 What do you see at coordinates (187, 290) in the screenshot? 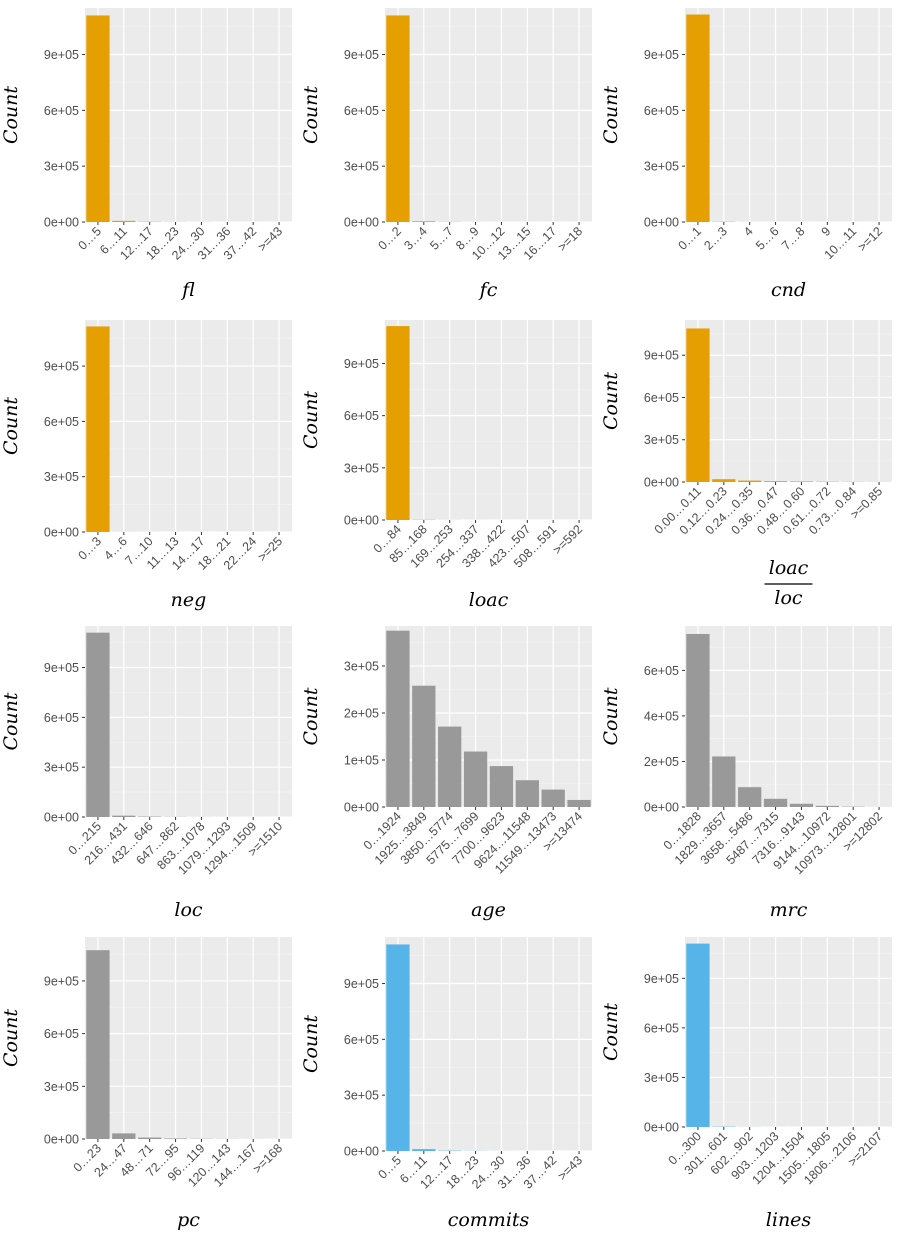
I see `x-axis-title: fl` at bounding box center [187, 290].